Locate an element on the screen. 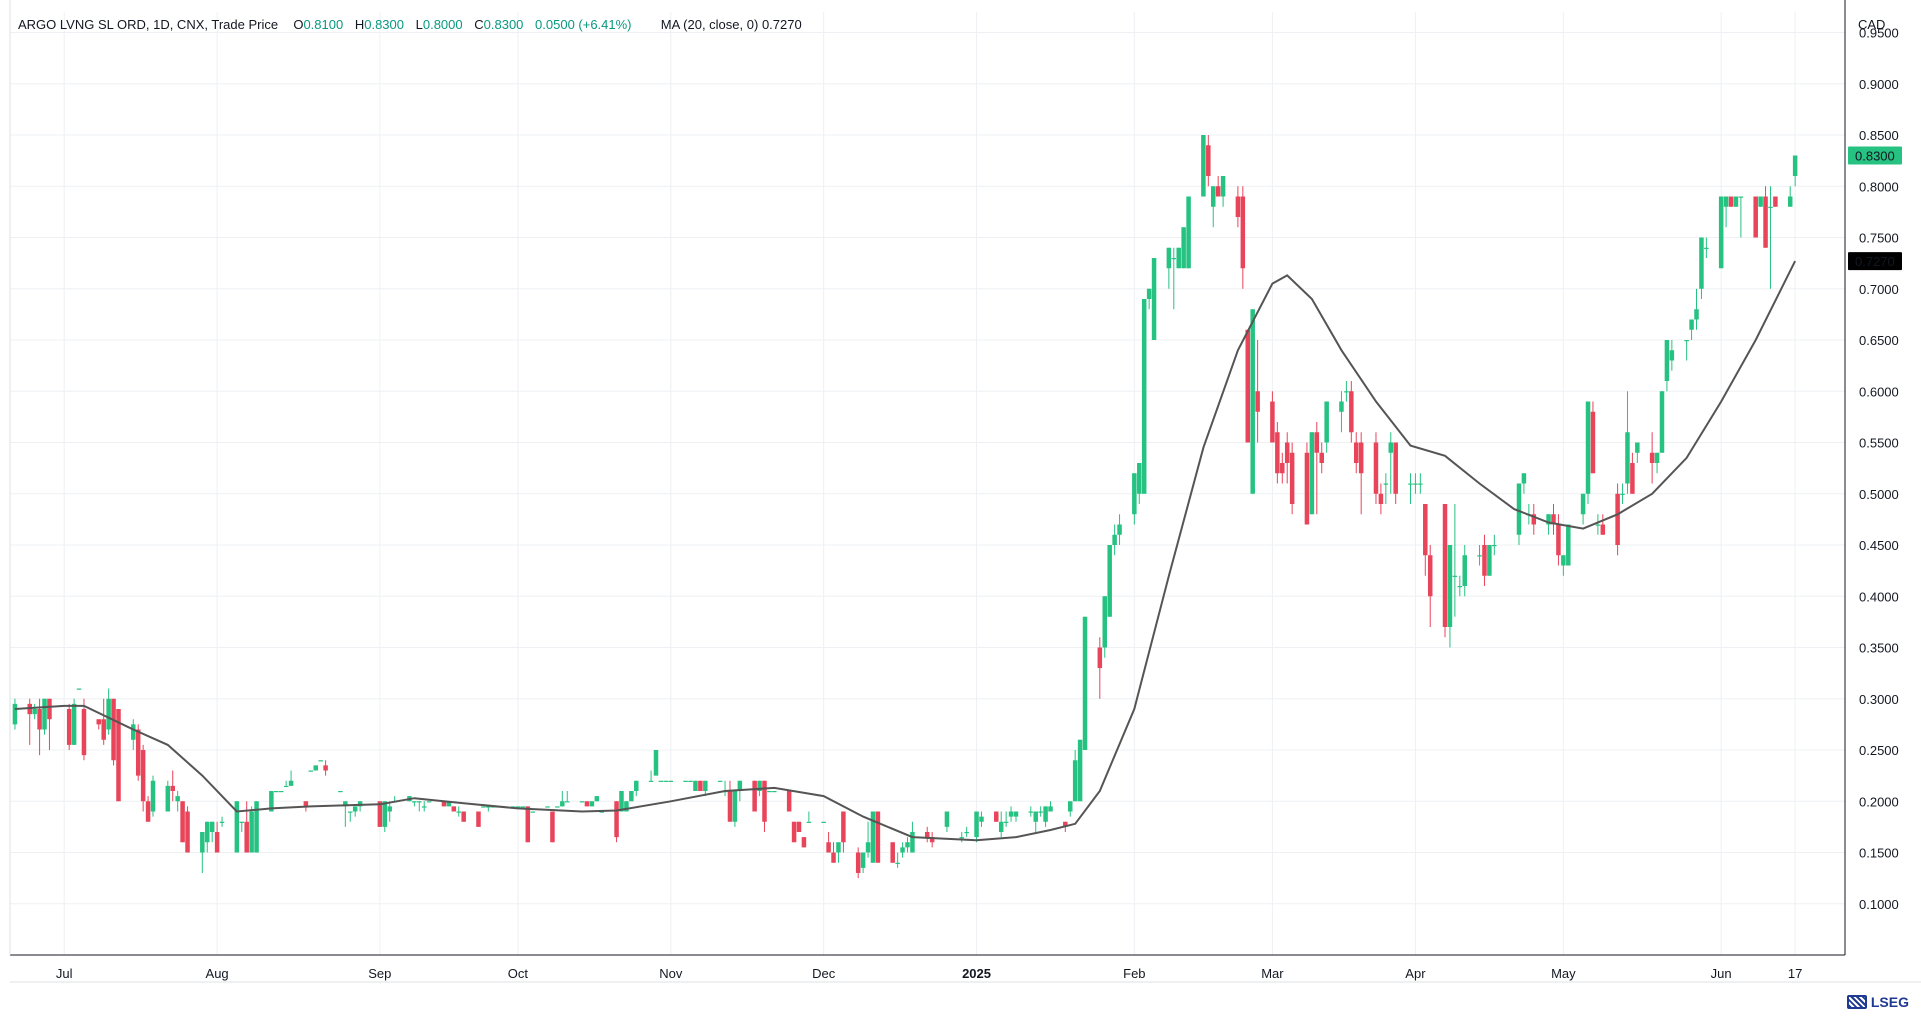 Image resolution: width=1921 pixels, height=1016 pixels. last-price-label: 0.8300 is located at coordinates (1875, 156).